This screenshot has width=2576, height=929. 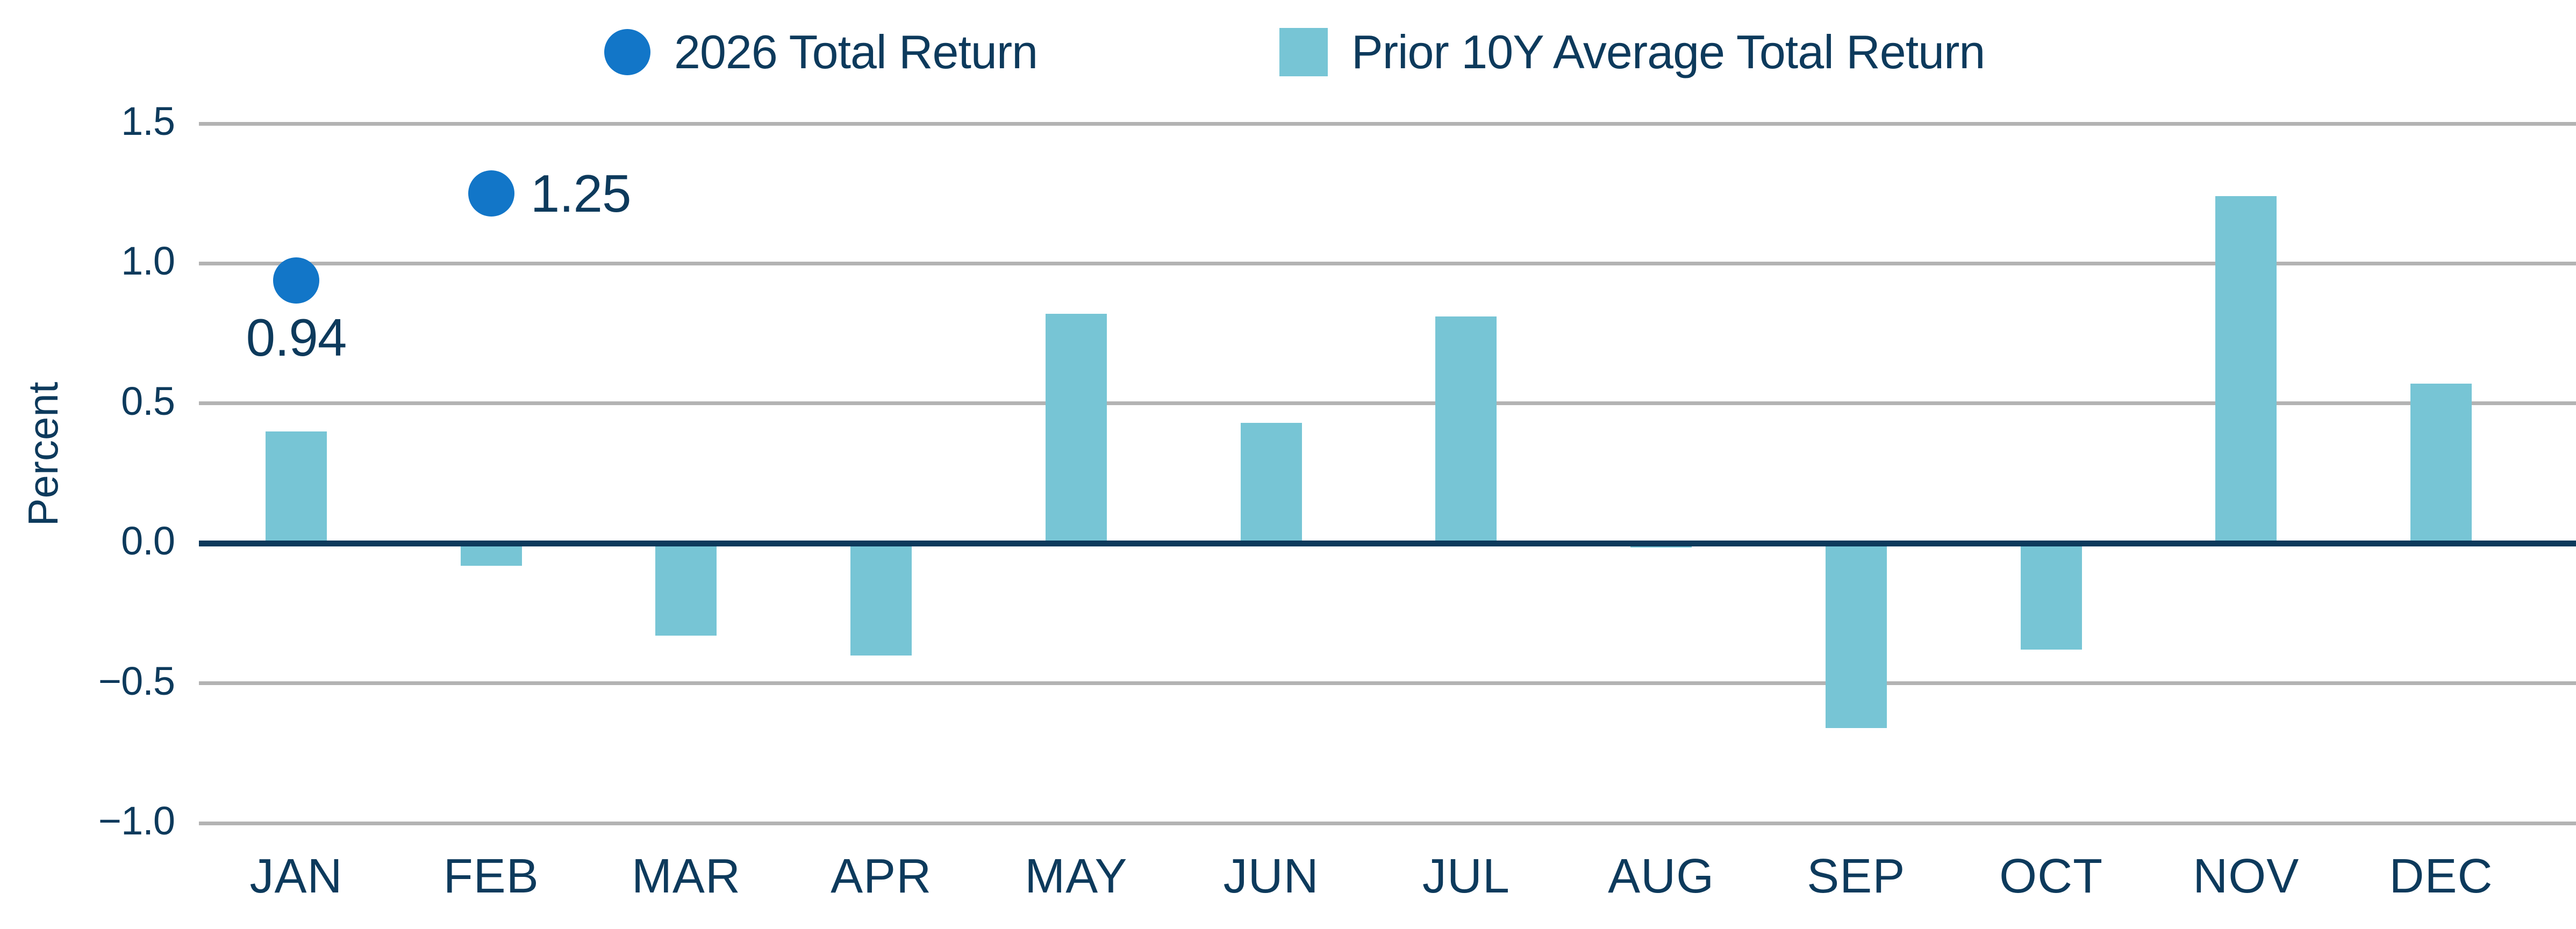 What do you see at coordinates (627, 52) in the screenshot?
I see `legend-circle-swatch-icon` at bounding box center [627, 52].